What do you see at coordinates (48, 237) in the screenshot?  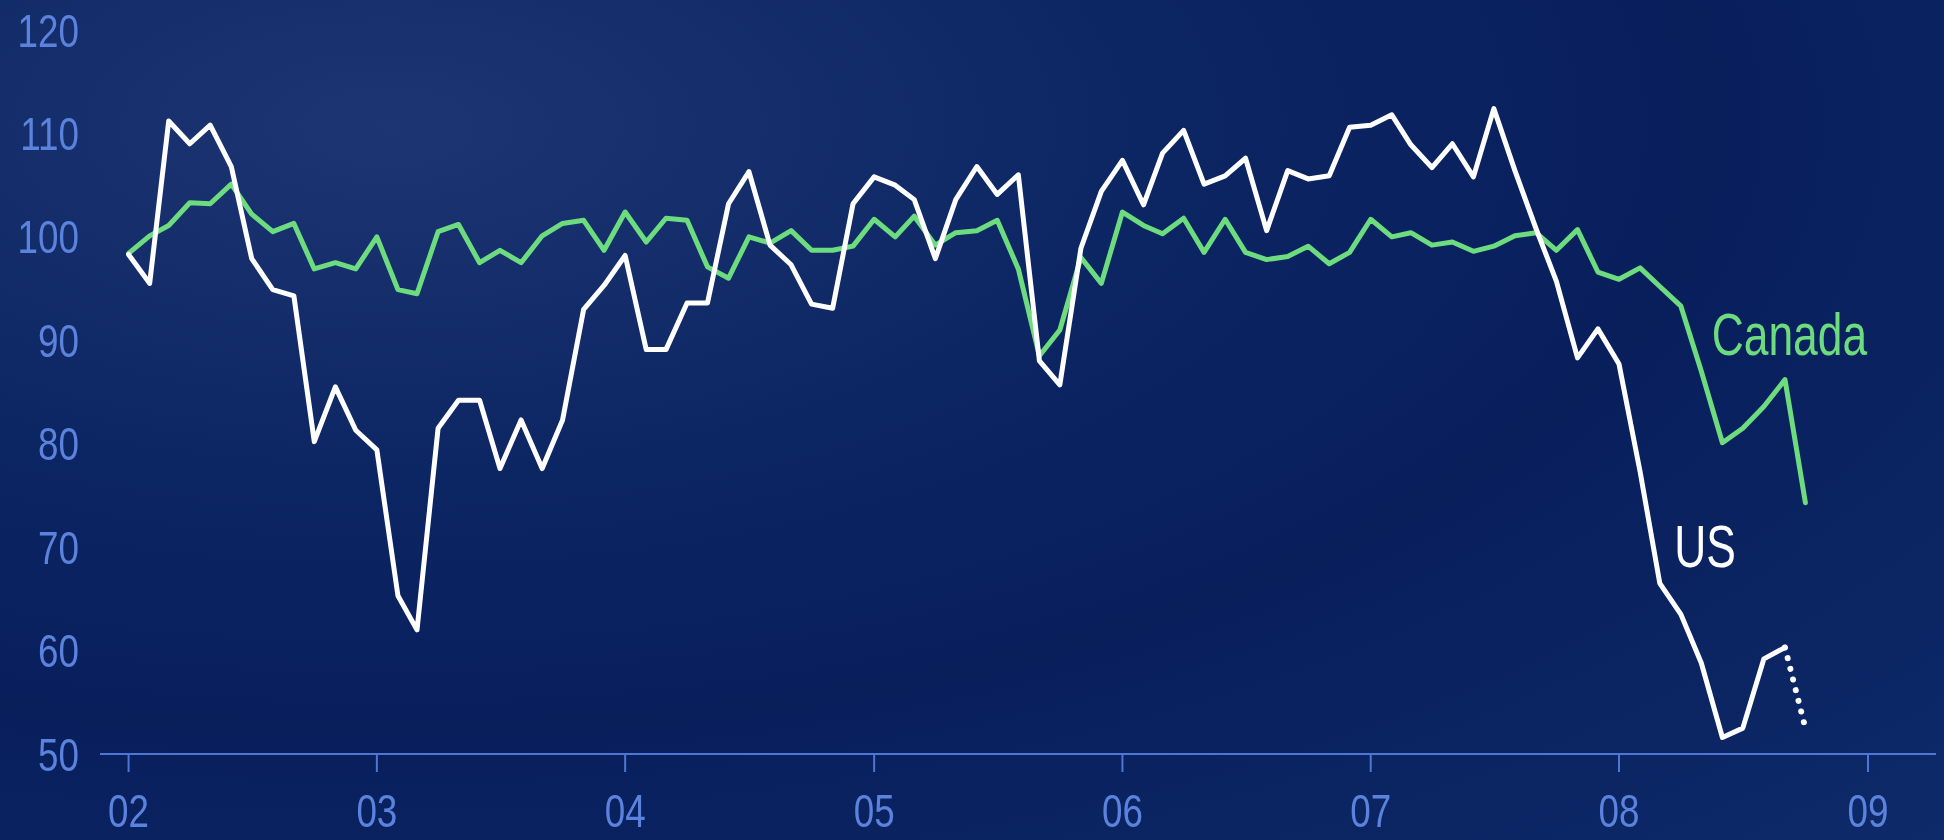 I see `y-tick-label: 100` at bounding box center [48, 237].